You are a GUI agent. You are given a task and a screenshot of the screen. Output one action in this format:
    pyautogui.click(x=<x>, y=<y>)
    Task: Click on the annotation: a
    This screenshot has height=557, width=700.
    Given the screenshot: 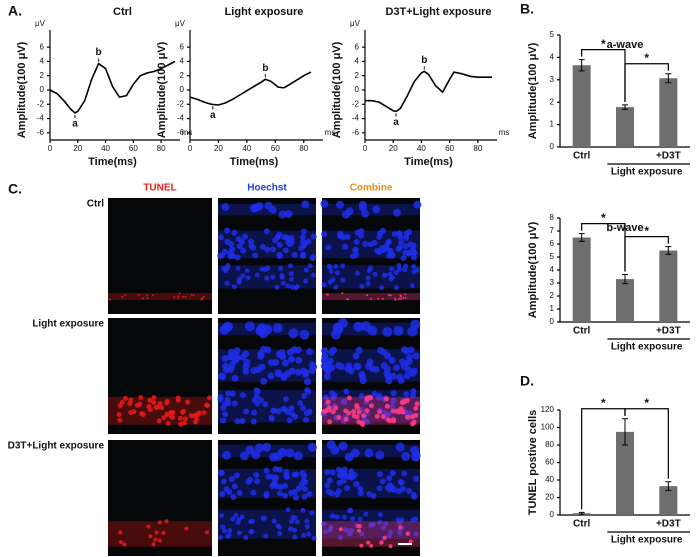 What is the action you would take?
    pyautogui.click(x=75, y=123)
    